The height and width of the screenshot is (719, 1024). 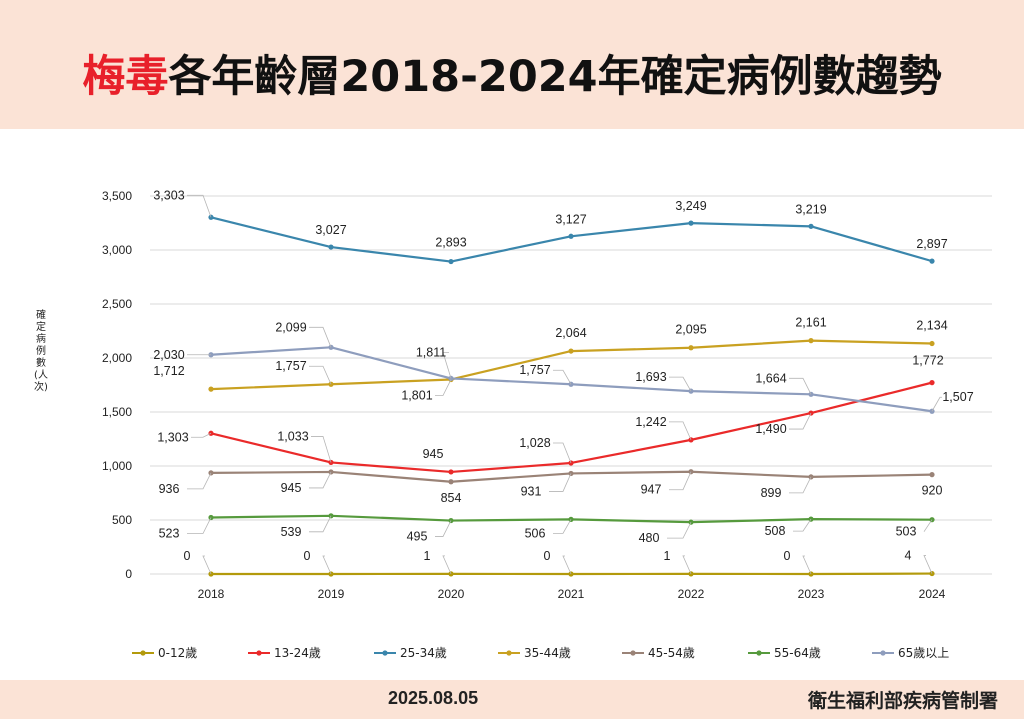 I want to click on data-label: 1,757, so click(x=290, y=366).